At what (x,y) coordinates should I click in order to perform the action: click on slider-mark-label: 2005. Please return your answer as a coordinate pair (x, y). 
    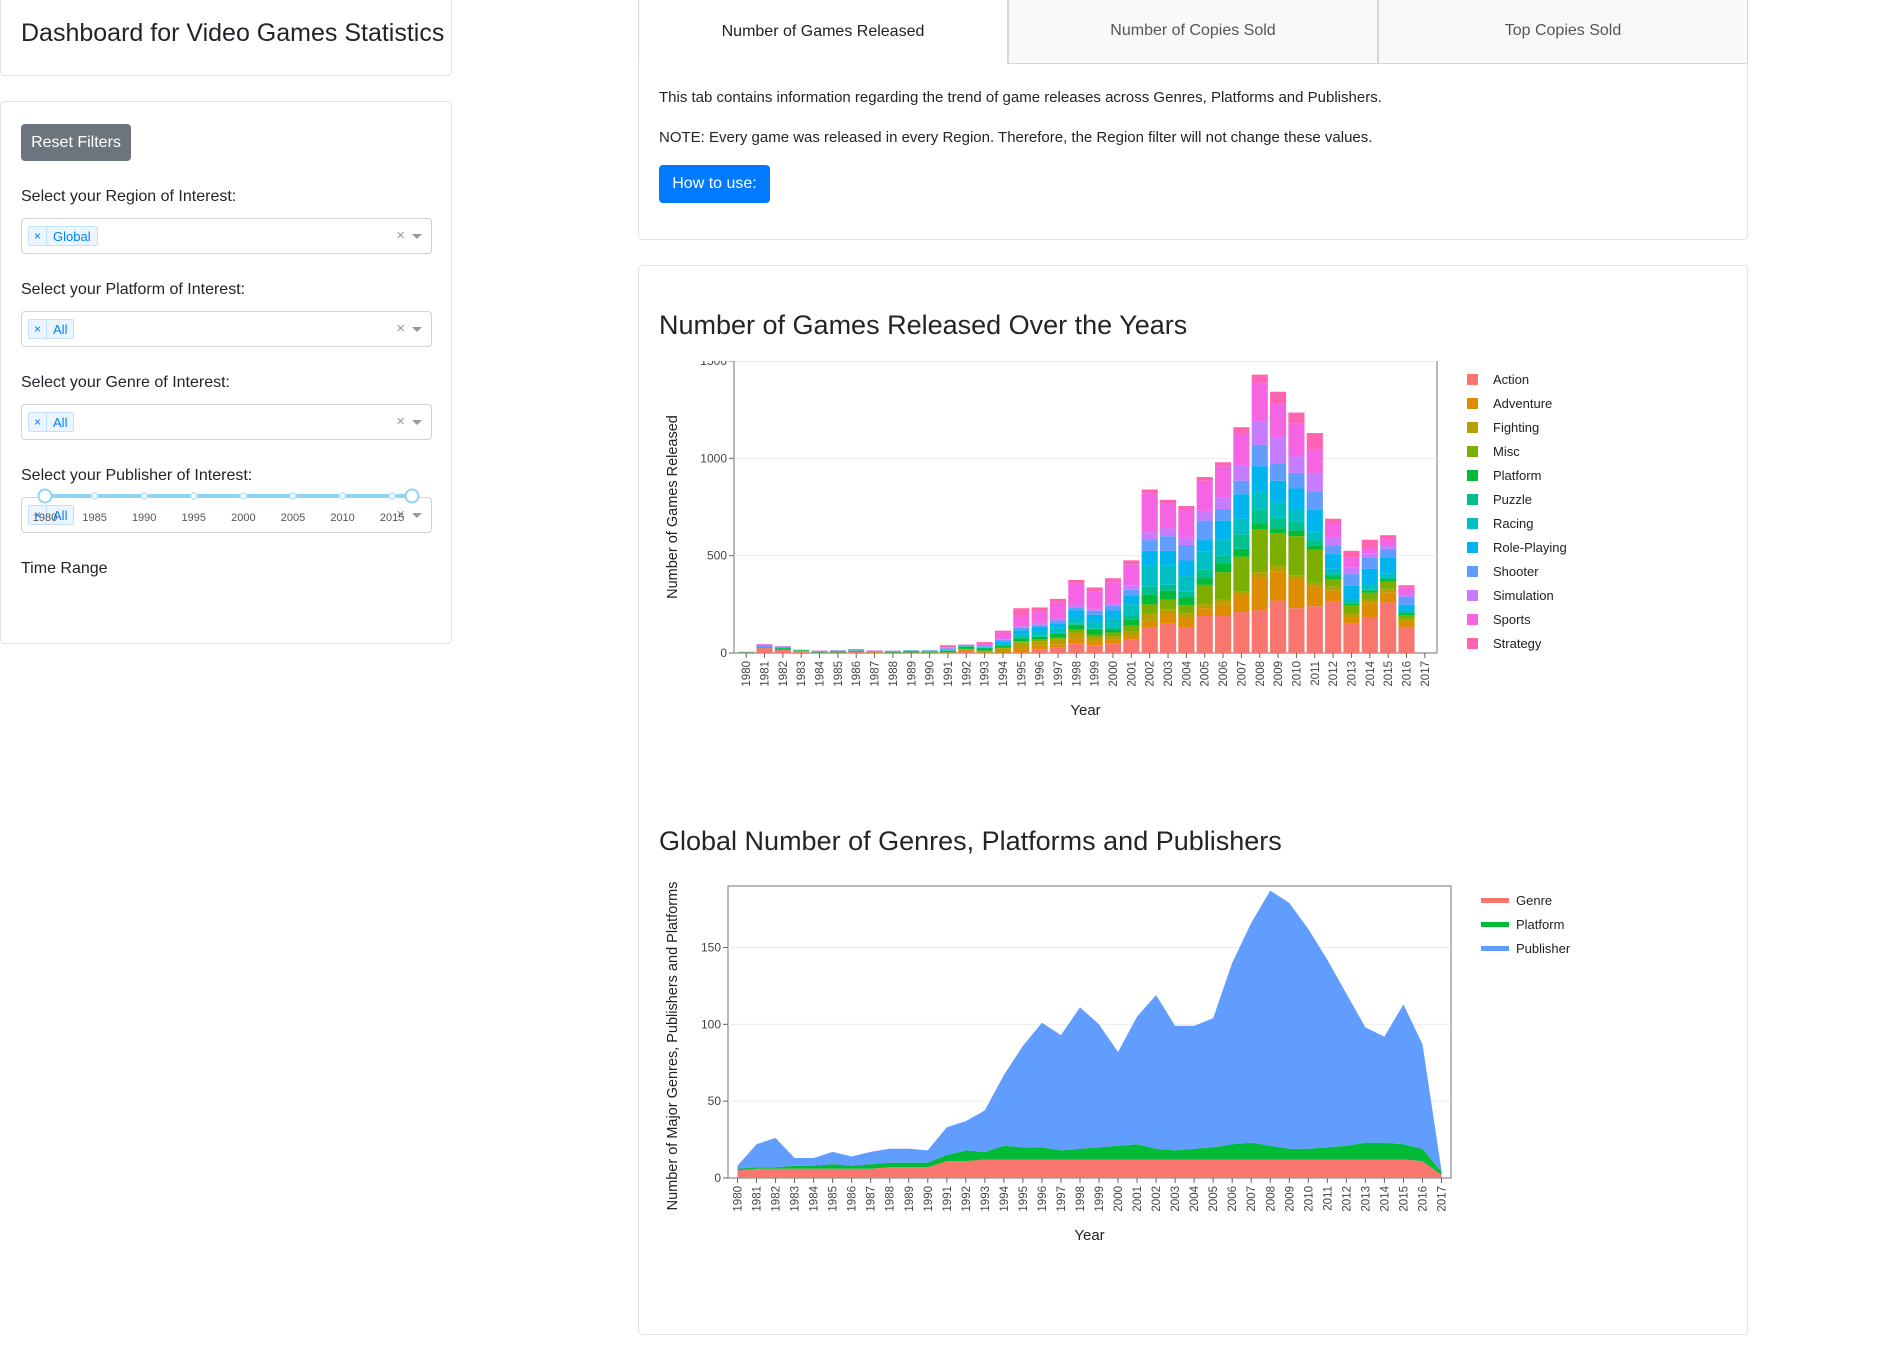
    Looking at the image, I should click on (293, 518).